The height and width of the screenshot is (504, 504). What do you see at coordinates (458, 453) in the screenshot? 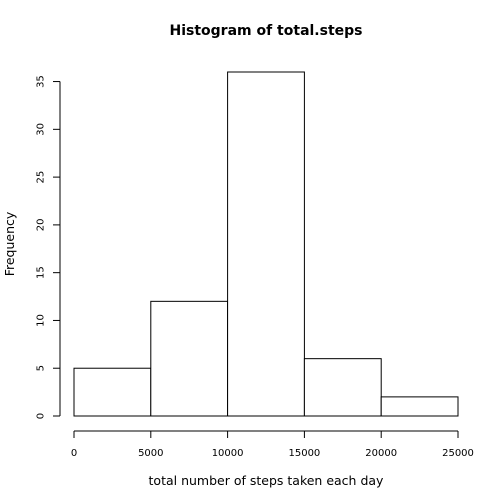
I see `x-tick-label: 25000` at bounding box center [458, 453].